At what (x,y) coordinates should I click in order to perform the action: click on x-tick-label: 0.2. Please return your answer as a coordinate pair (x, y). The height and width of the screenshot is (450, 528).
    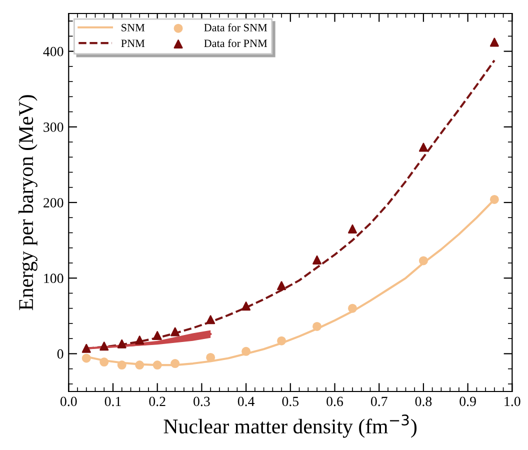
    Looking at the image, I should click on (157, 401).